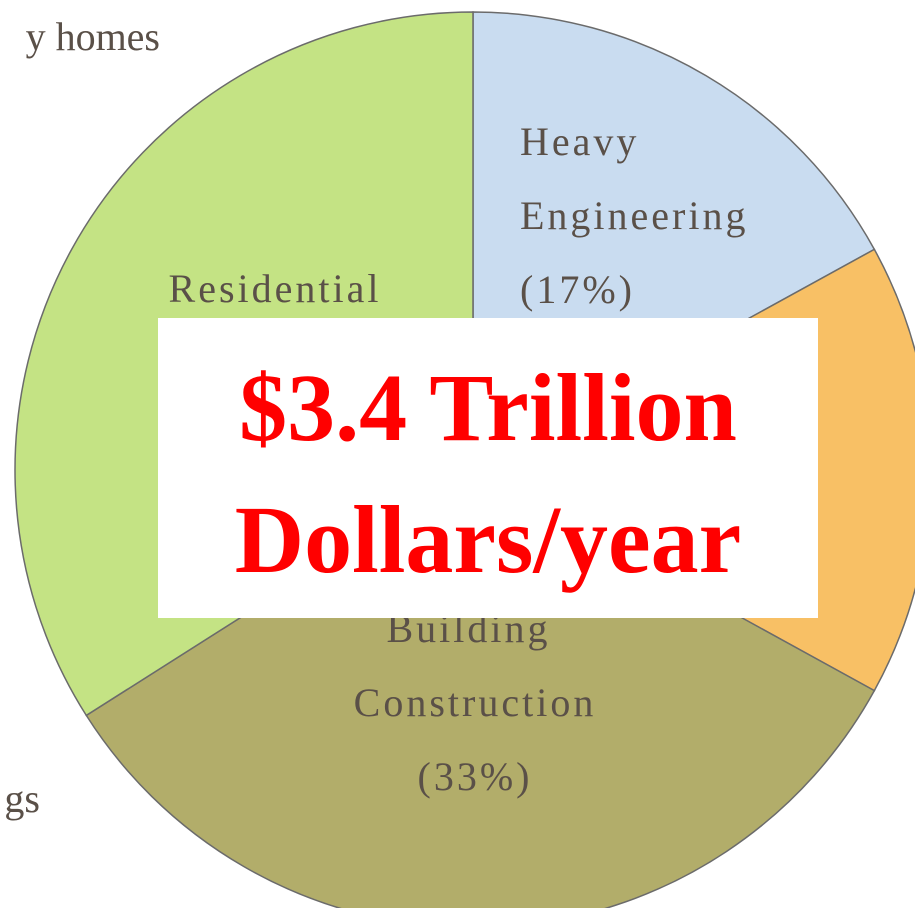 The image size is (915, 908). I want to click on slice-label: Residential, so click(275, 288).